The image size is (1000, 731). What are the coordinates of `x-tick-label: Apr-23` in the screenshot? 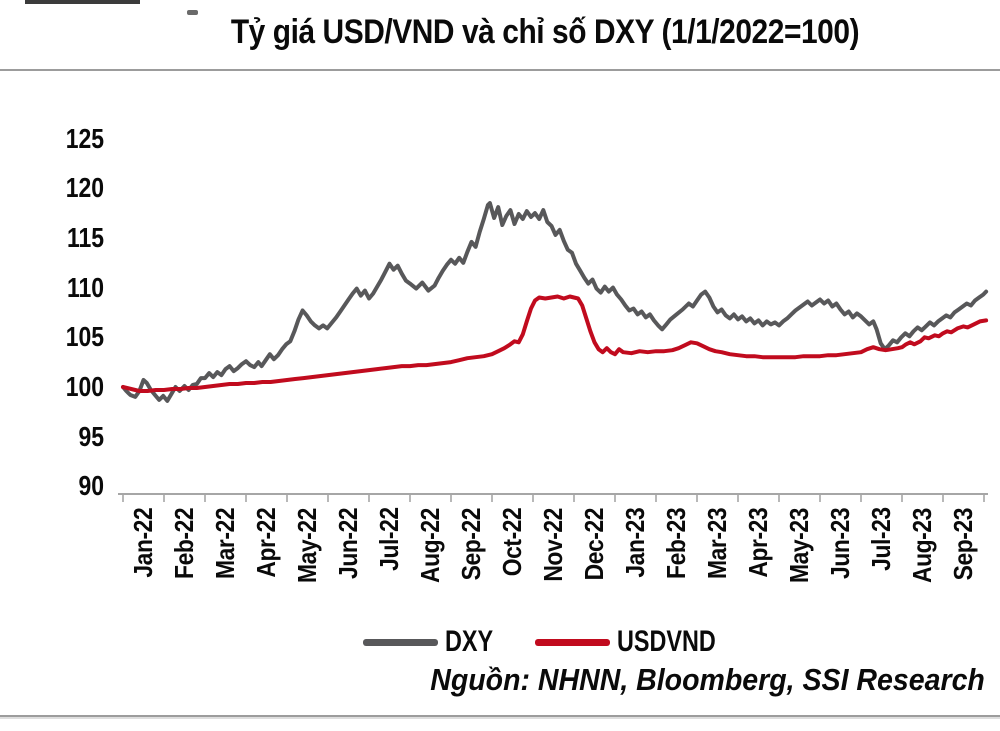 It's located at (757, 542).